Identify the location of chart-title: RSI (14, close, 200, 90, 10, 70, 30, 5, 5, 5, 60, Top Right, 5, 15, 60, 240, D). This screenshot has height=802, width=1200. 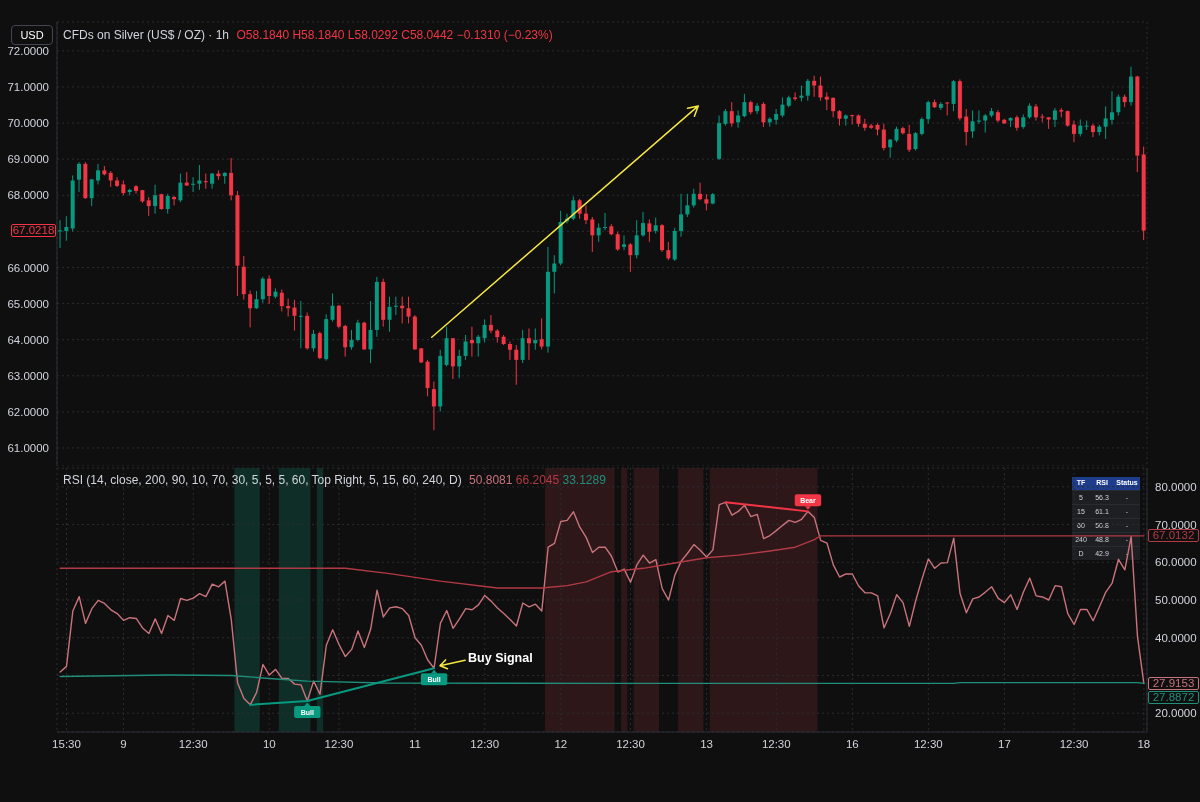
(262, 480).